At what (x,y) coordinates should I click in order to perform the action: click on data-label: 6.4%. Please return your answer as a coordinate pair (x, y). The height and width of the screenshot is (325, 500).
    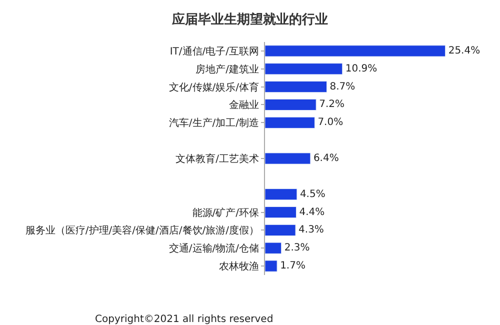
    Looking at the image, I should click on (326, 158).